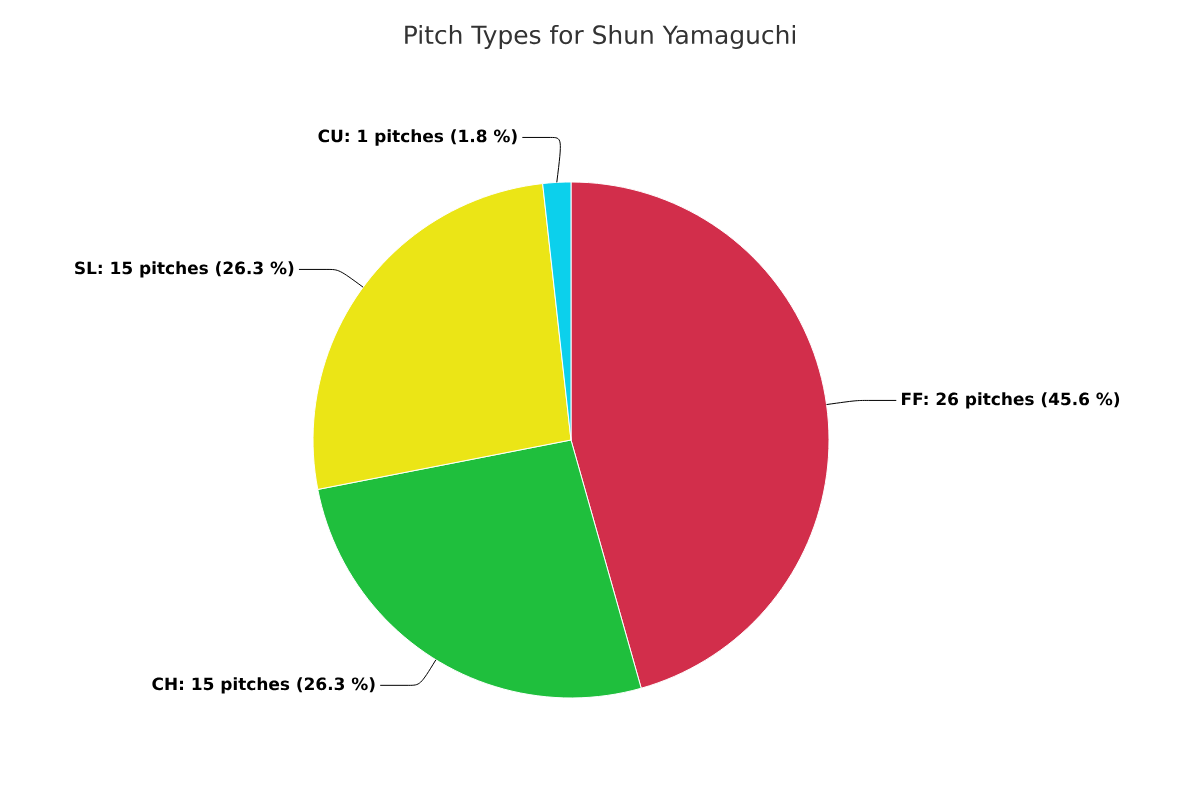  Describe the element at coordinates (1011, 400) in the screenshot. I see `slice-label: FF: 26 pitches (45.6 %)` at that location.